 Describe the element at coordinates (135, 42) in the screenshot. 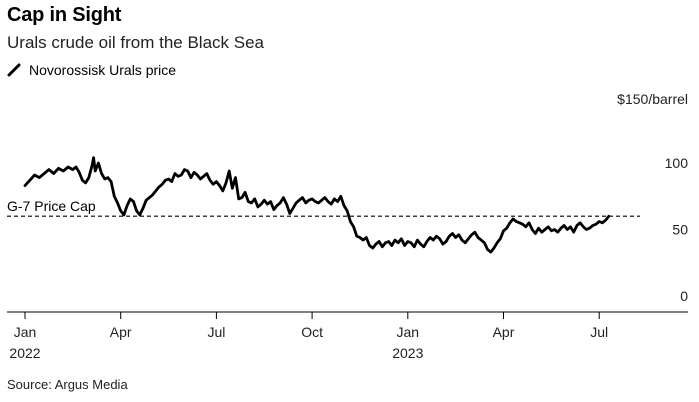

I see `chart-subtitle: Urals crude oil from the Black Sea` at that location.